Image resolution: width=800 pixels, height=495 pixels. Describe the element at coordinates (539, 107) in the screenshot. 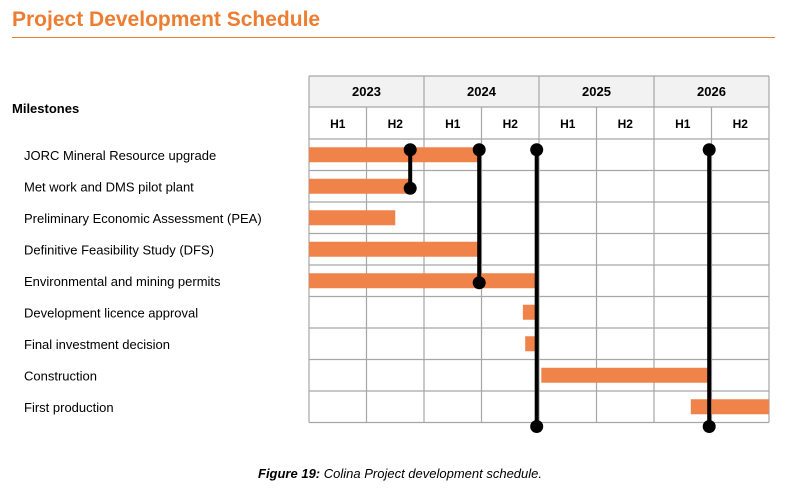

I see `header-layer: 2023 2024 2025 2026 H1 H2 H1 H2 H1 H2 H1 H2` at that location.